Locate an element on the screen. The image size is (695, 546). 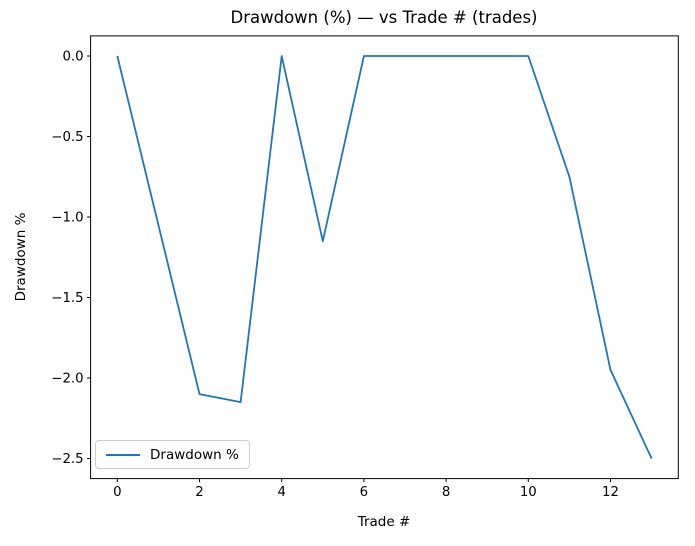
y-tick-label: −1.0 is located at coordinates (67, 218).